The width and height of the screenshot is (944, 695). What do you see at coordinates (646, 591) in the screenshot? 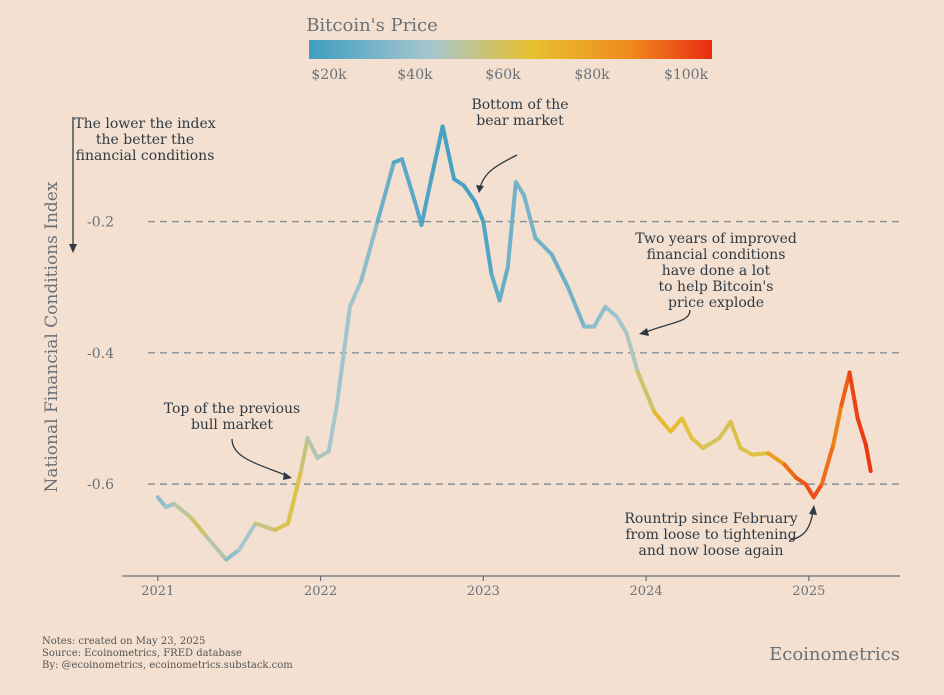
I see `x-tick-label: 2024` at bounding box center [646, 591].